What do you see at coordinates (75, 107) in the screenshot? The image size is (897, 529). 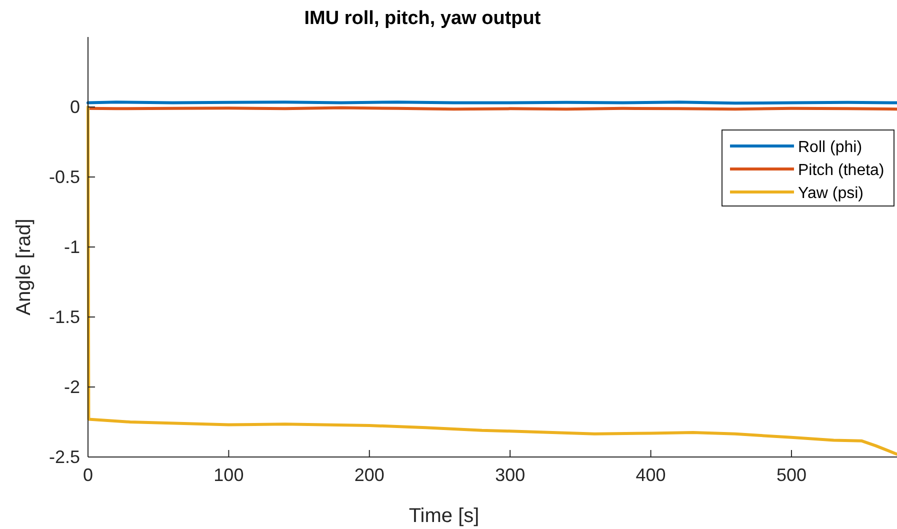 I see `y-tick-label: 0` at bounding box center [75, 107].